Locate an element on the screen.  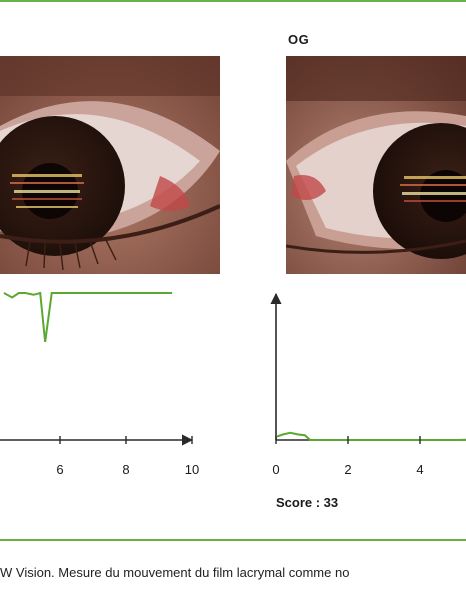
right-chart: 0 2 4 is located at coordinates (368, 384).